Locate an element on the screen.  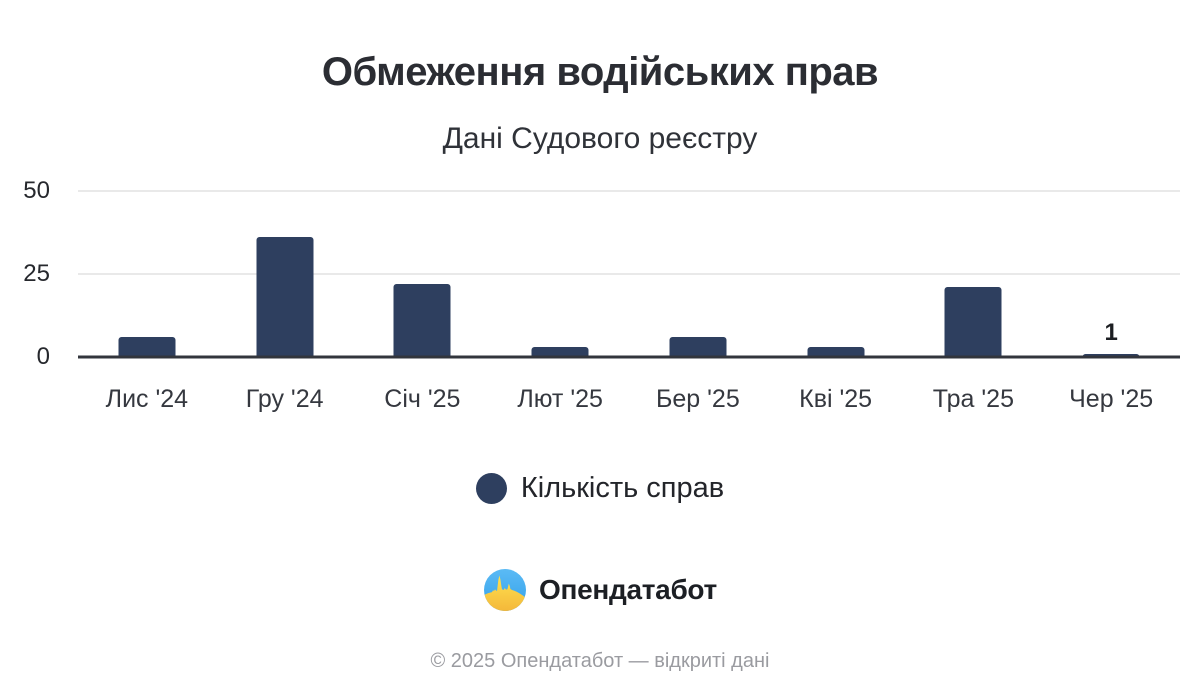
opendatabot-logo-icon is located at coordinates (505, 590).